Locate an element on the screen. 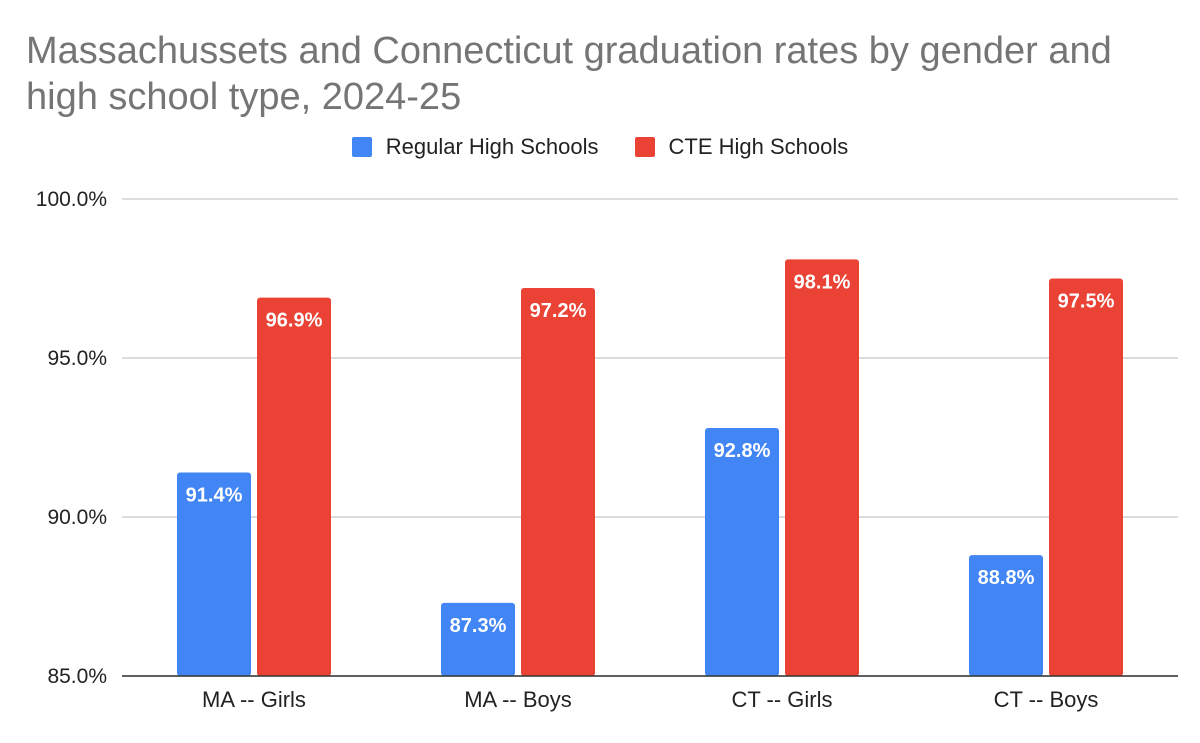 Image resolution: width=1200 pixels, height=743 pixels. legend-label-regular: Regular High Schools is located at coordinates (492, 146).